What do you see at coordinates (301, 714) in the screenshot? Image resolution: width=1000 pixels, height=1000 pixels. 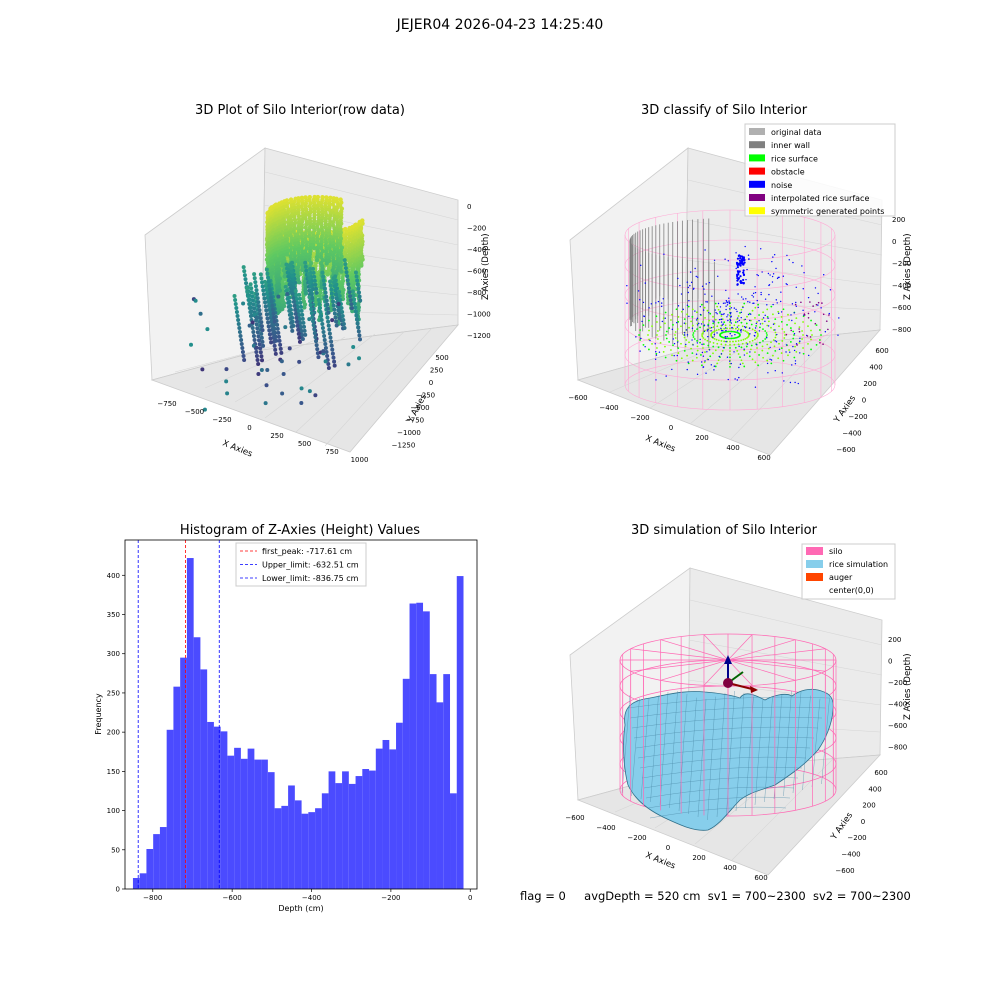 I see `panel3-frame` at bounding box center [301, 714].